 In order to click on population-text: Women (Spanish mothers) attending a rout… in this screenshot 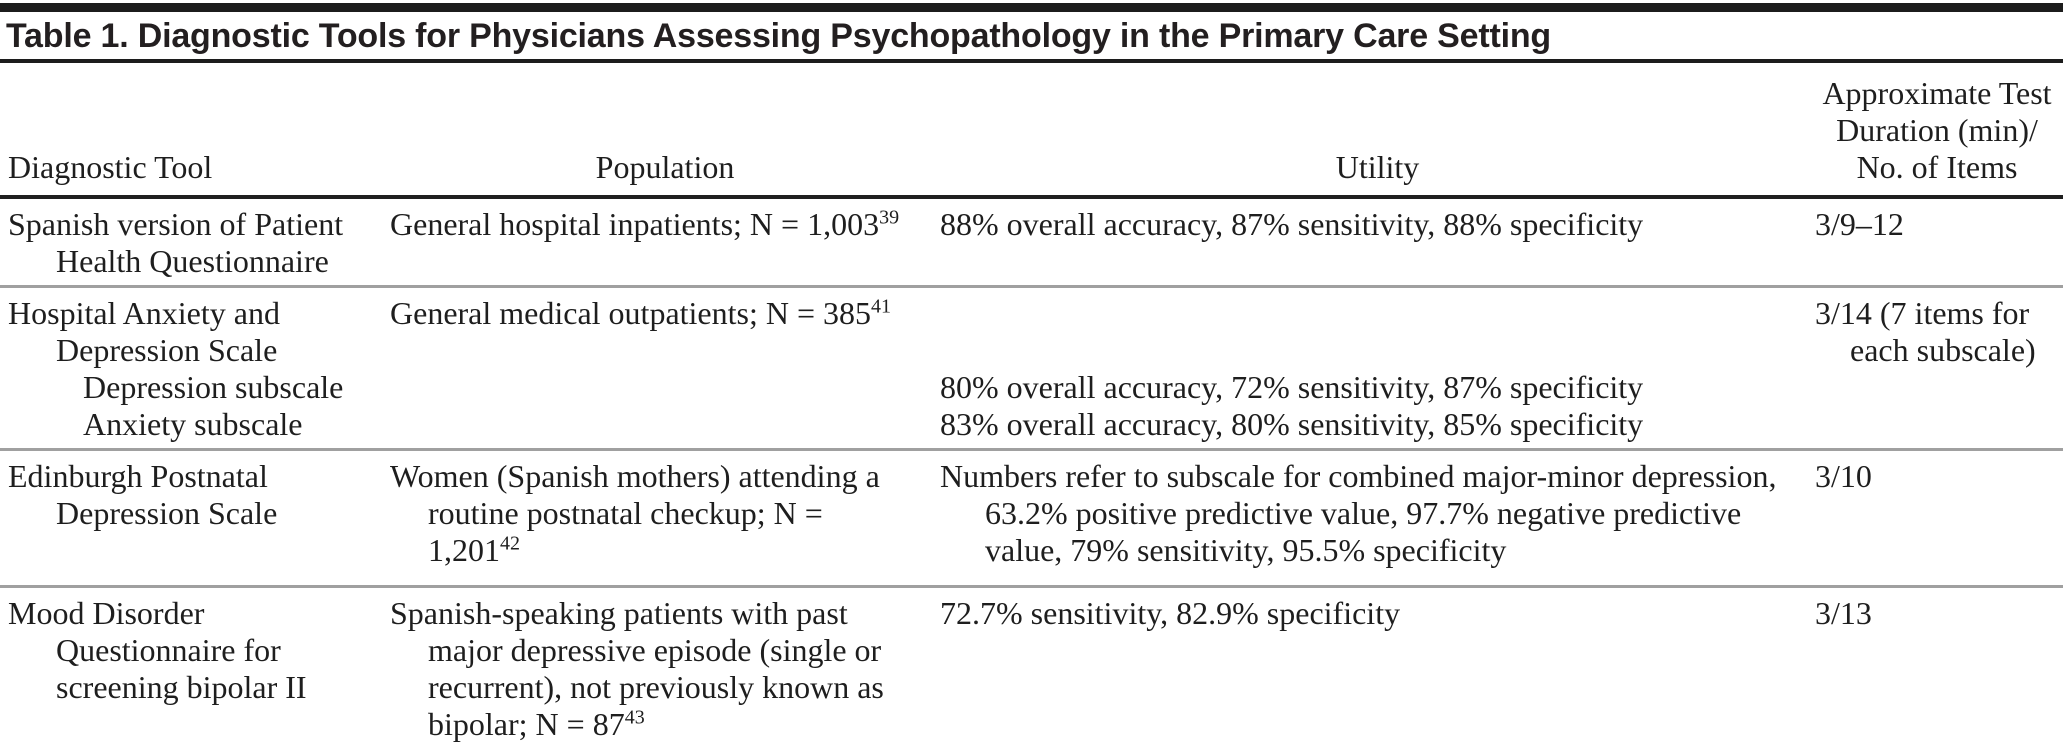, I will do `click(652, 513)`.